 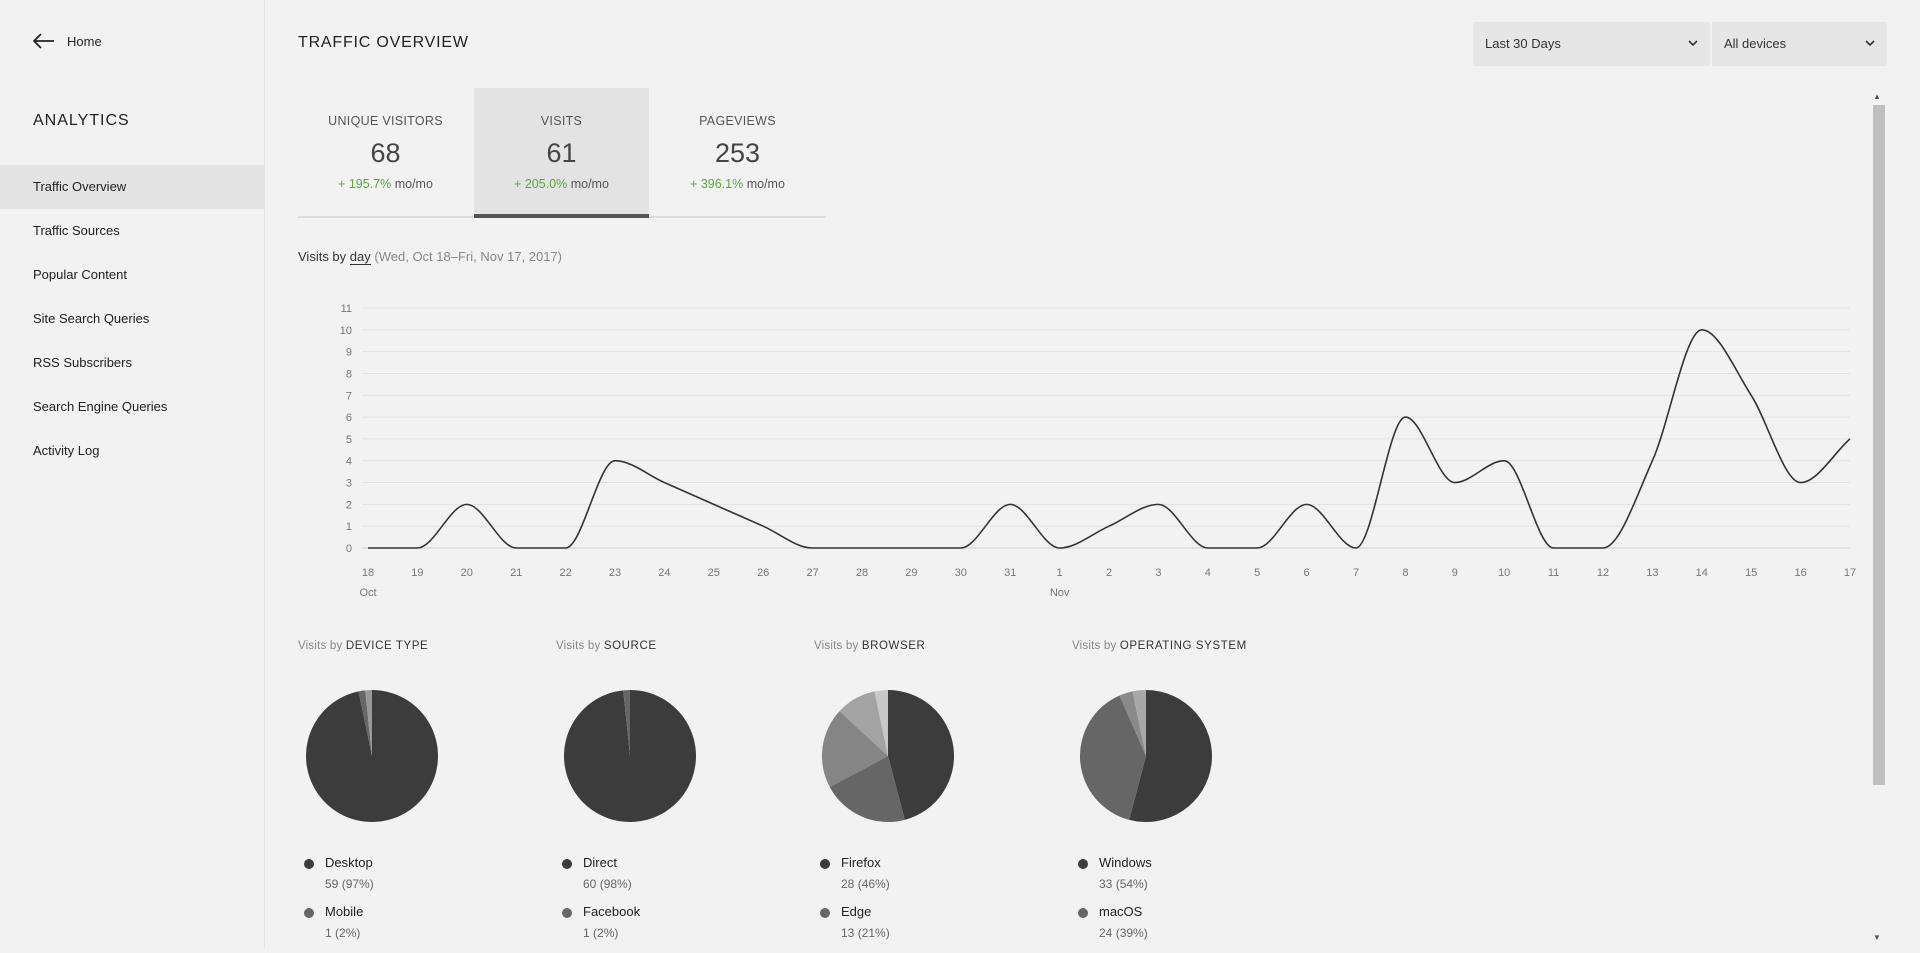 I want to click on y-tick-label: 3, so click(x=349, y=484).